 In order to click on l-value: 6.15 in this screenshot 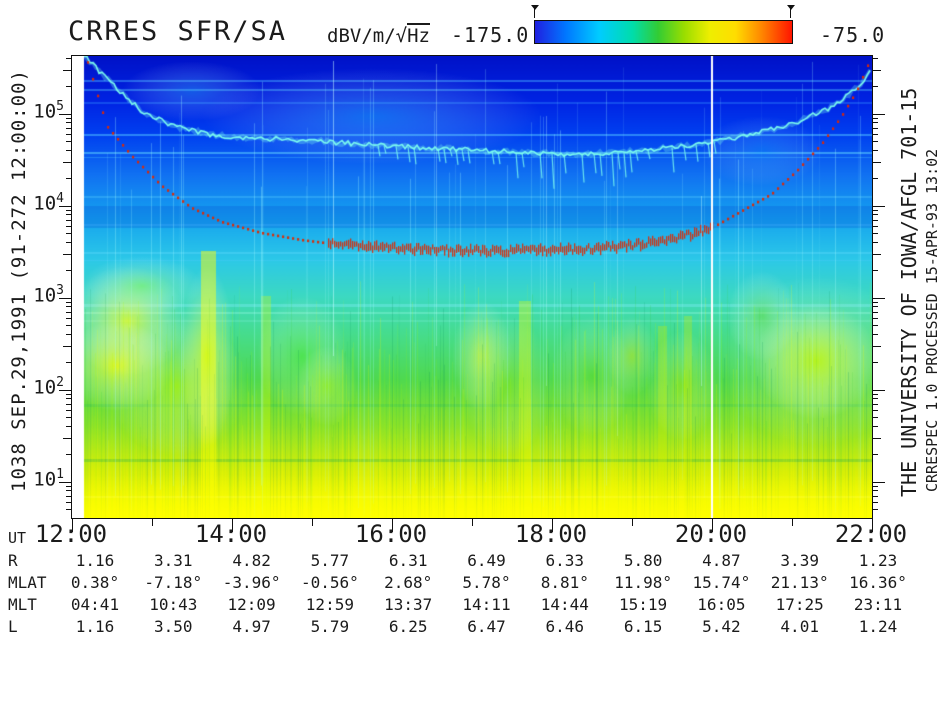, I will do `click(643, 626)`.